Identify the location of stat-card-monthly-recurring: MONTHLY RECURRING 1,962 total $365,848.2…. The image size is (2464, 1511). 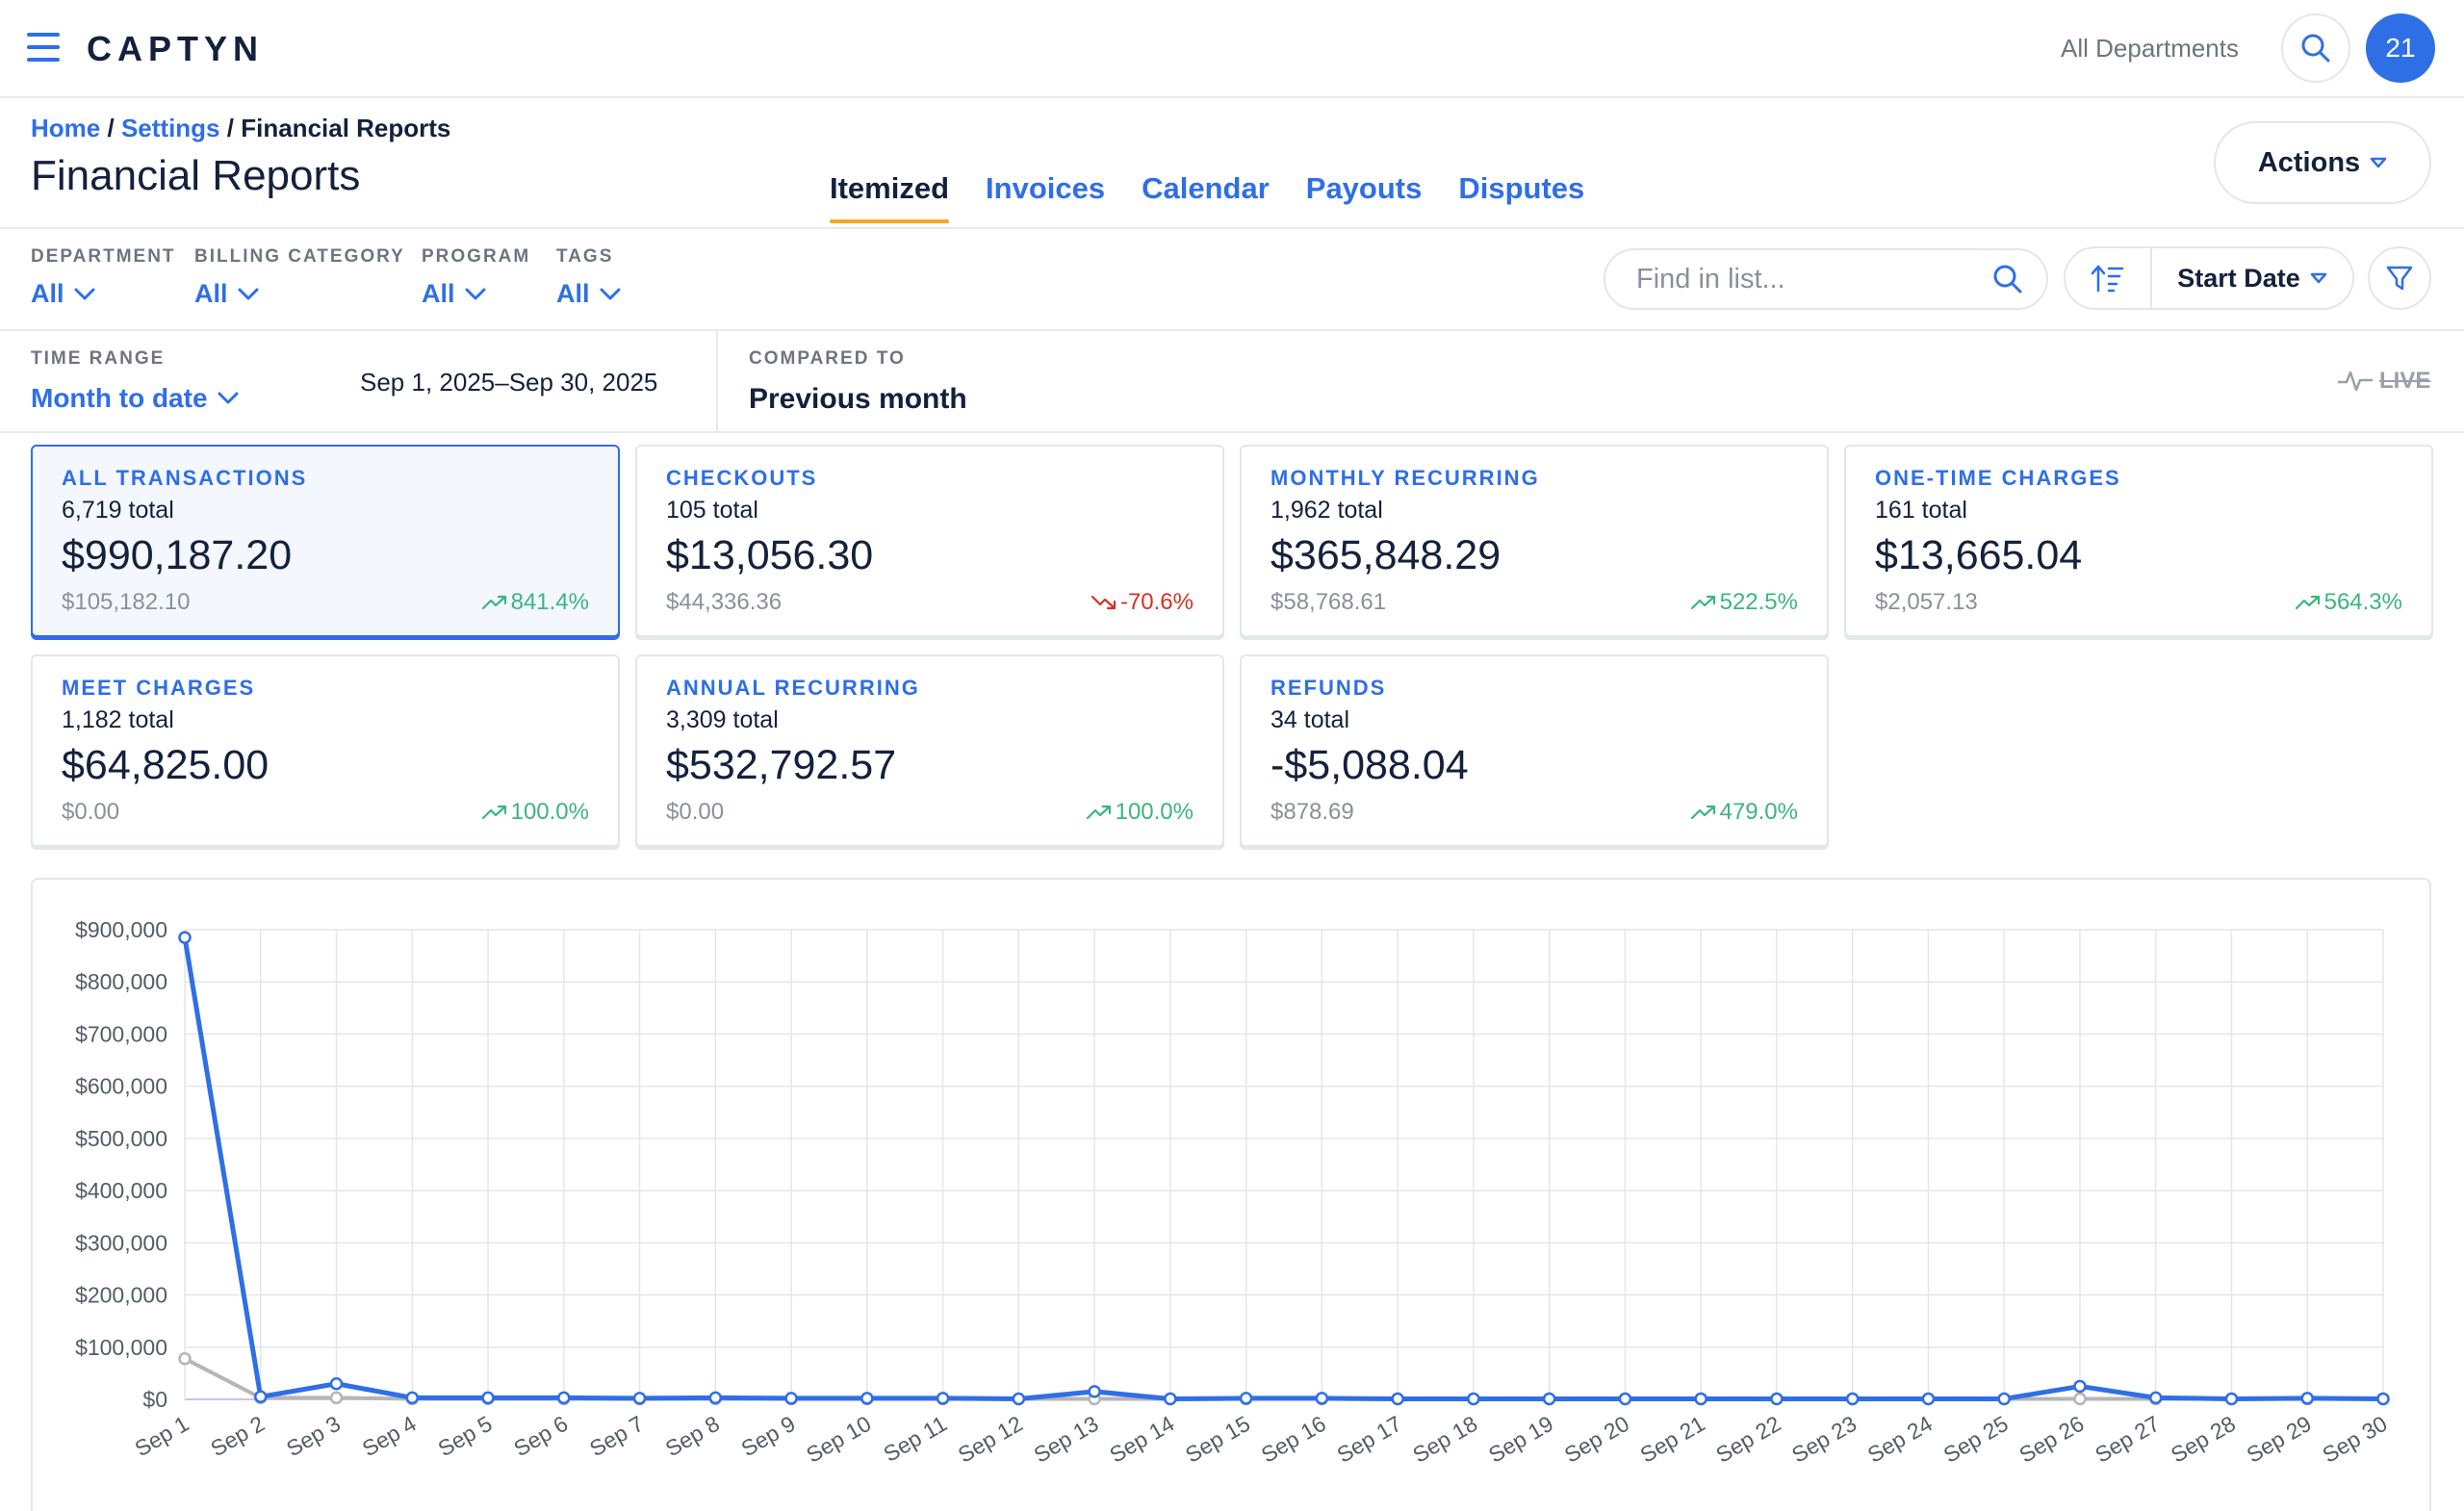
(1534, 541).